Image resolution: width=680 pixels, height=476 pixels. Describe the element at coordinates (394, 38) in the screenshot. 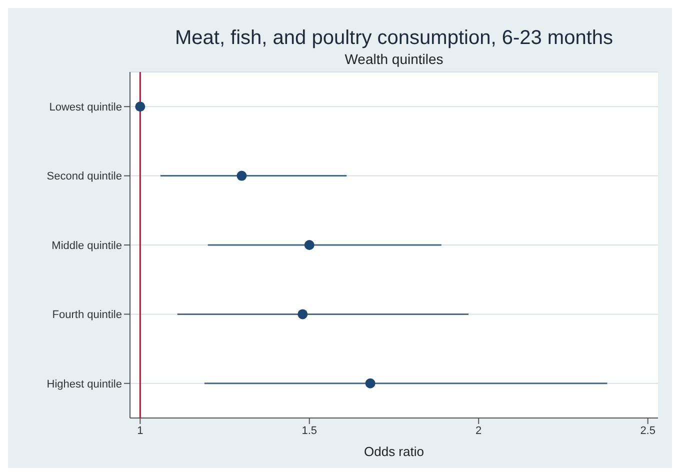

I see `chart-title: Meat, fish, and poultry consumption, 6-23 months` at that location.